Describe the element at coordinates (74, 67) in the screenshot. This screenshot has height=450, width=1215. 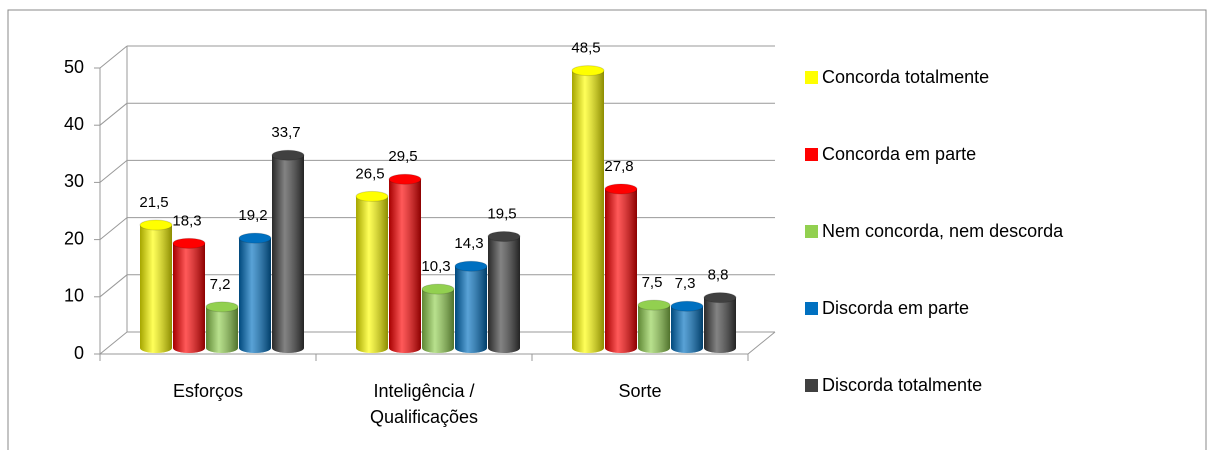
I see `y-tick-label: 50` at that location.